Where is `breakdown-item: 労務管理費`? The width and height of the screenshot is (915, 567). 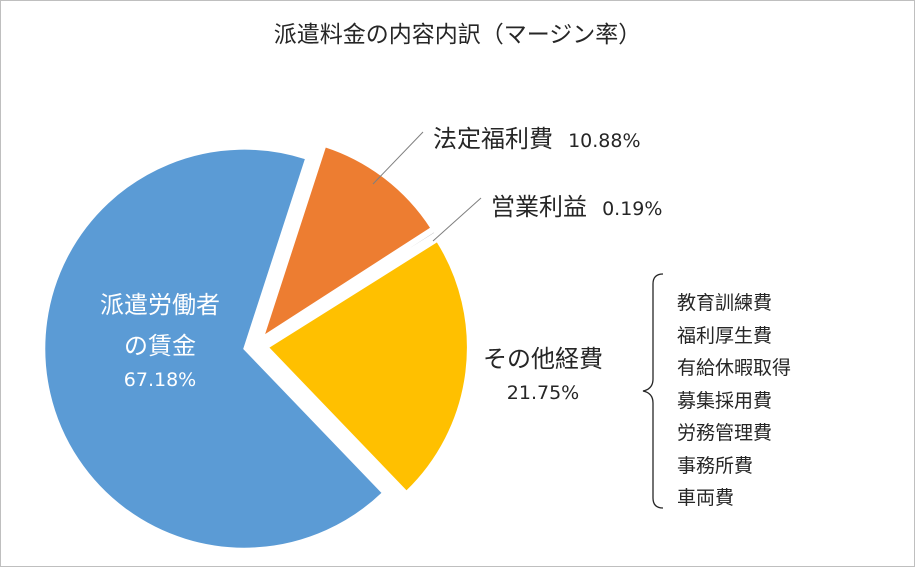 breakdown-item: 労務管理費 is located at coordinates (725, 433).